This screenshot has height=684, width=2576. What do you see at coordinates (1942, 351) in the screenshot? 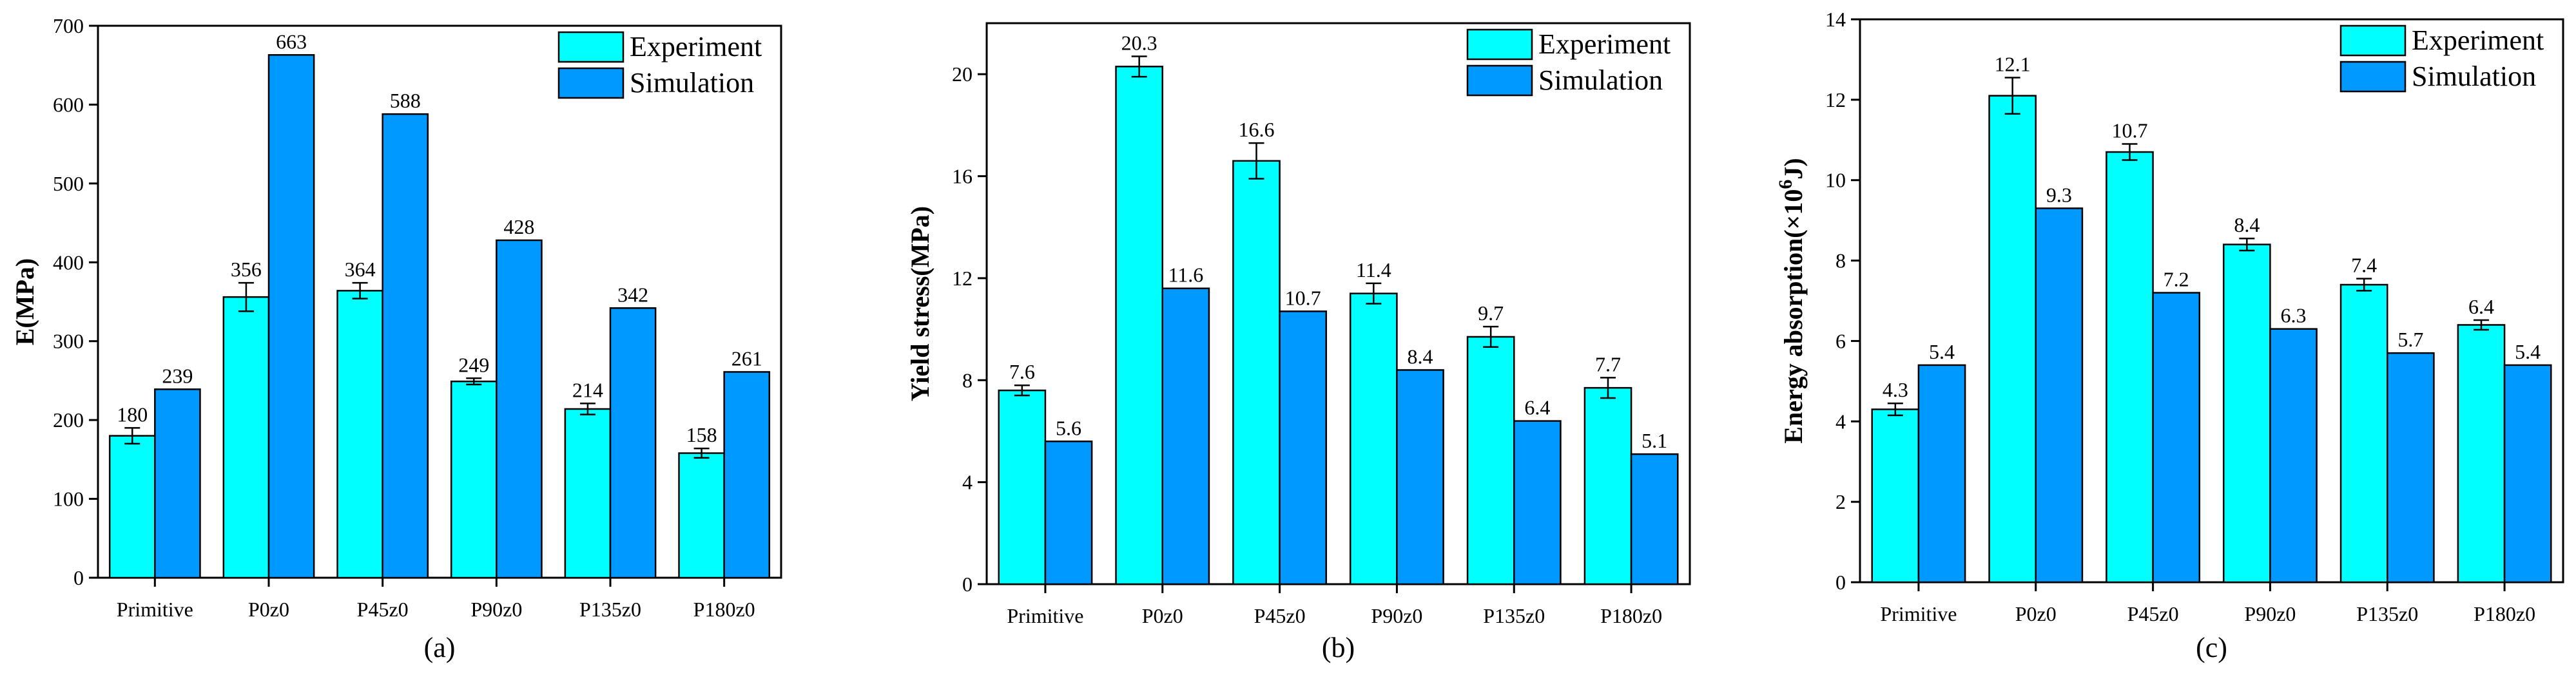
I see `data-label: 5.4` at bounding box center [1942, 351].